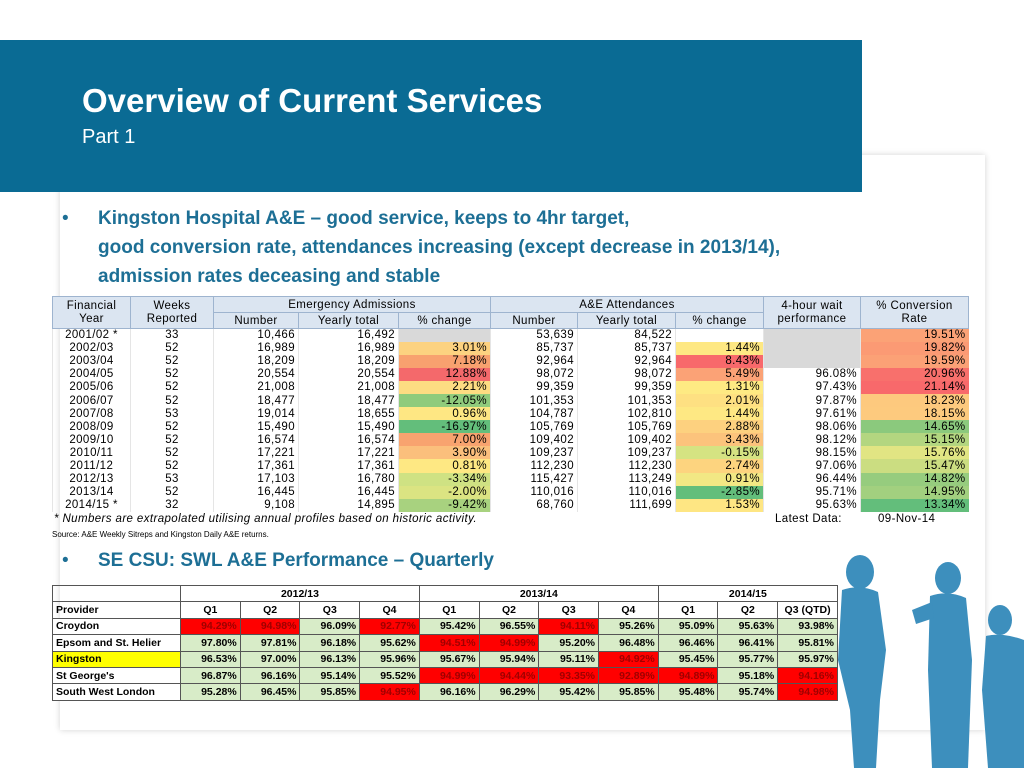  Describe the element at coordinates (91, 387) in the screenshot. I see `table-cell: 2005/06` at that location.